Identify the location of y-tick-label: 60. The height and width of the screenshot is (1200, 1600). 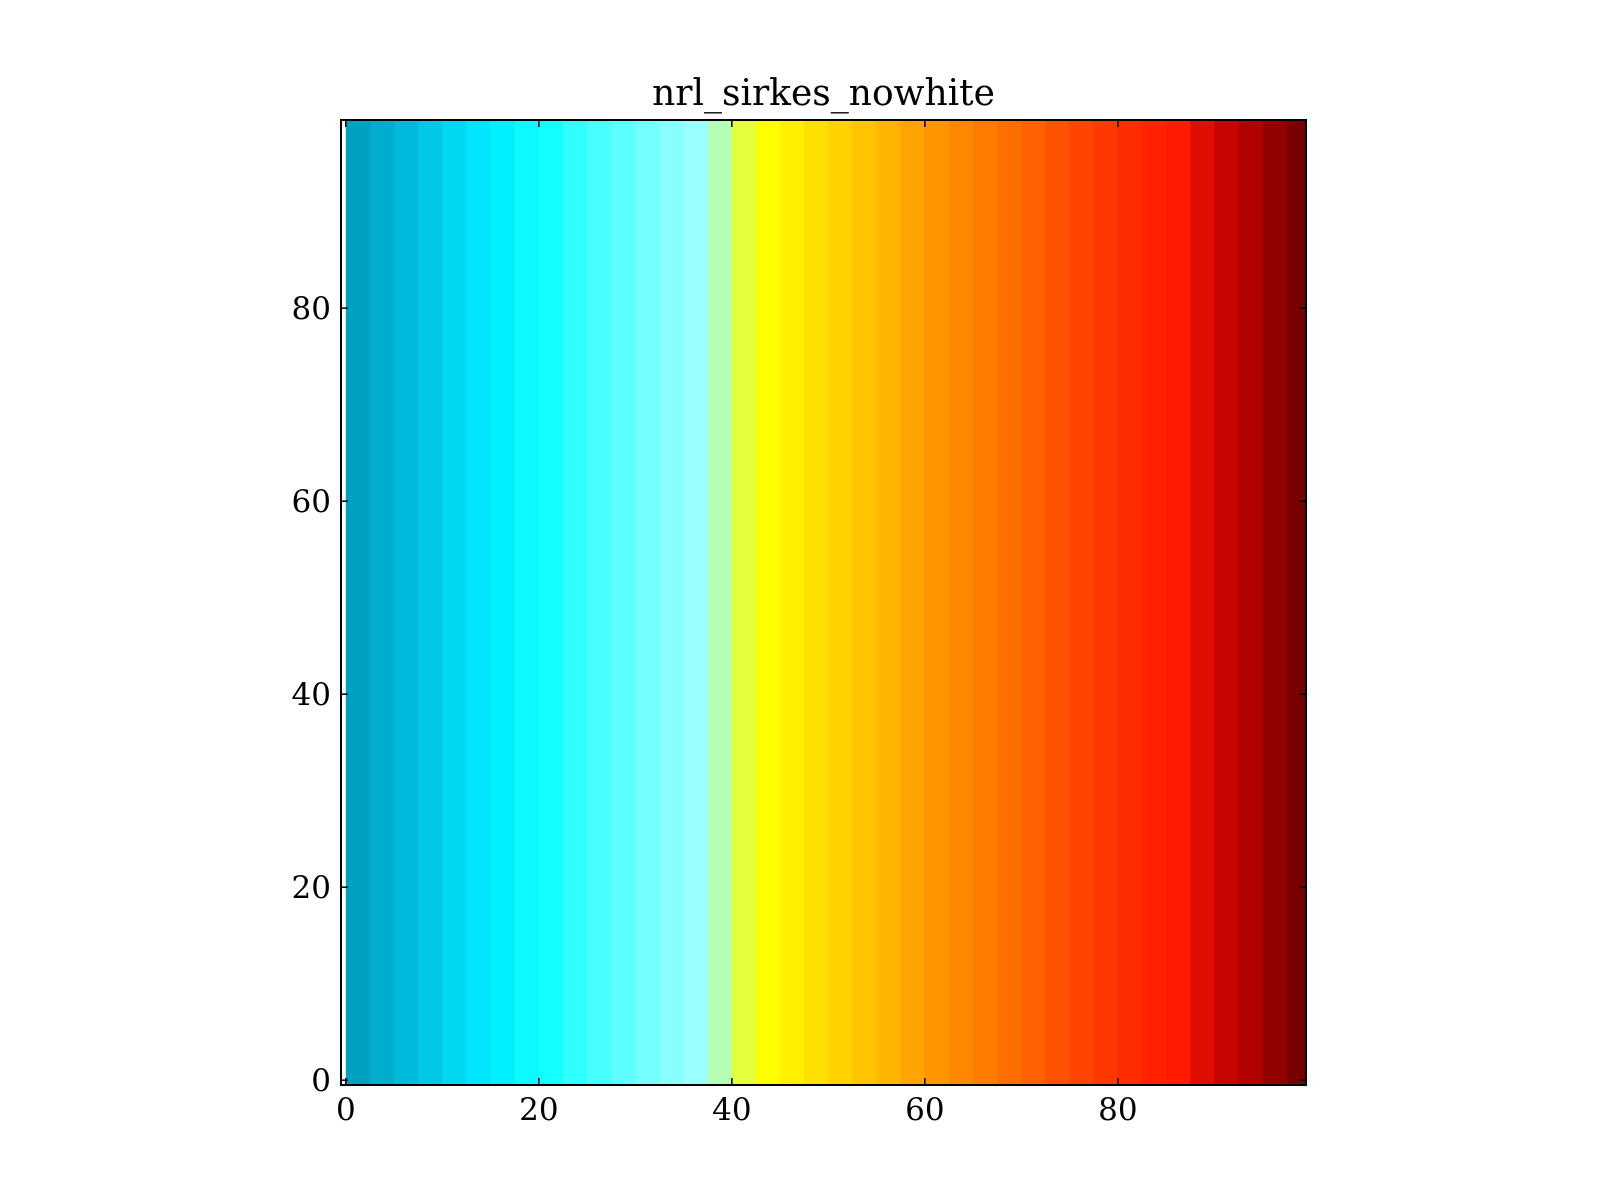
(311, 502).